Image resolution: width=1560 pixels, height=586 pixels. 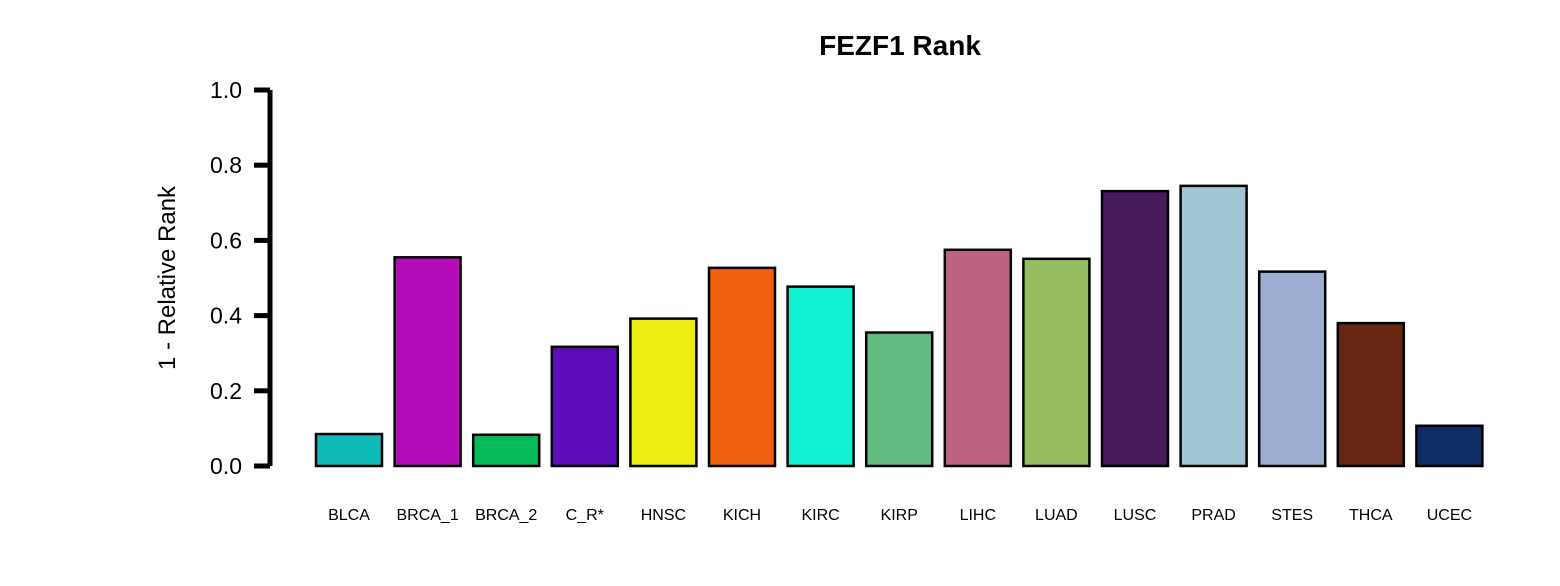 I want to click on bar-lihc, so click(x=978, y=358).